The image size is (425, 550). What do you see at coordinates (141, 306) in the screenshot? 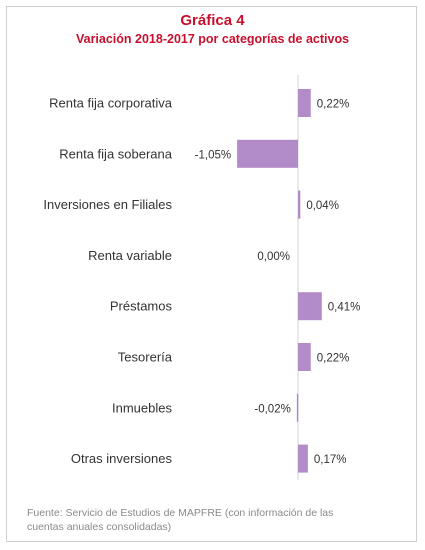
I see `category-label: Préstamos` at bounding box center [141, 306].